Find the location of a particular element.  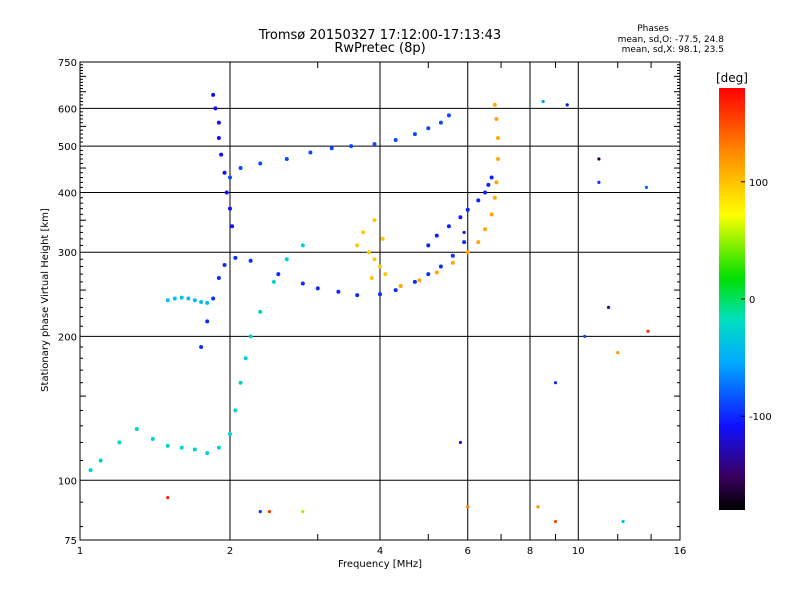

colorbar-gradient is located at coordinates (732, 299).